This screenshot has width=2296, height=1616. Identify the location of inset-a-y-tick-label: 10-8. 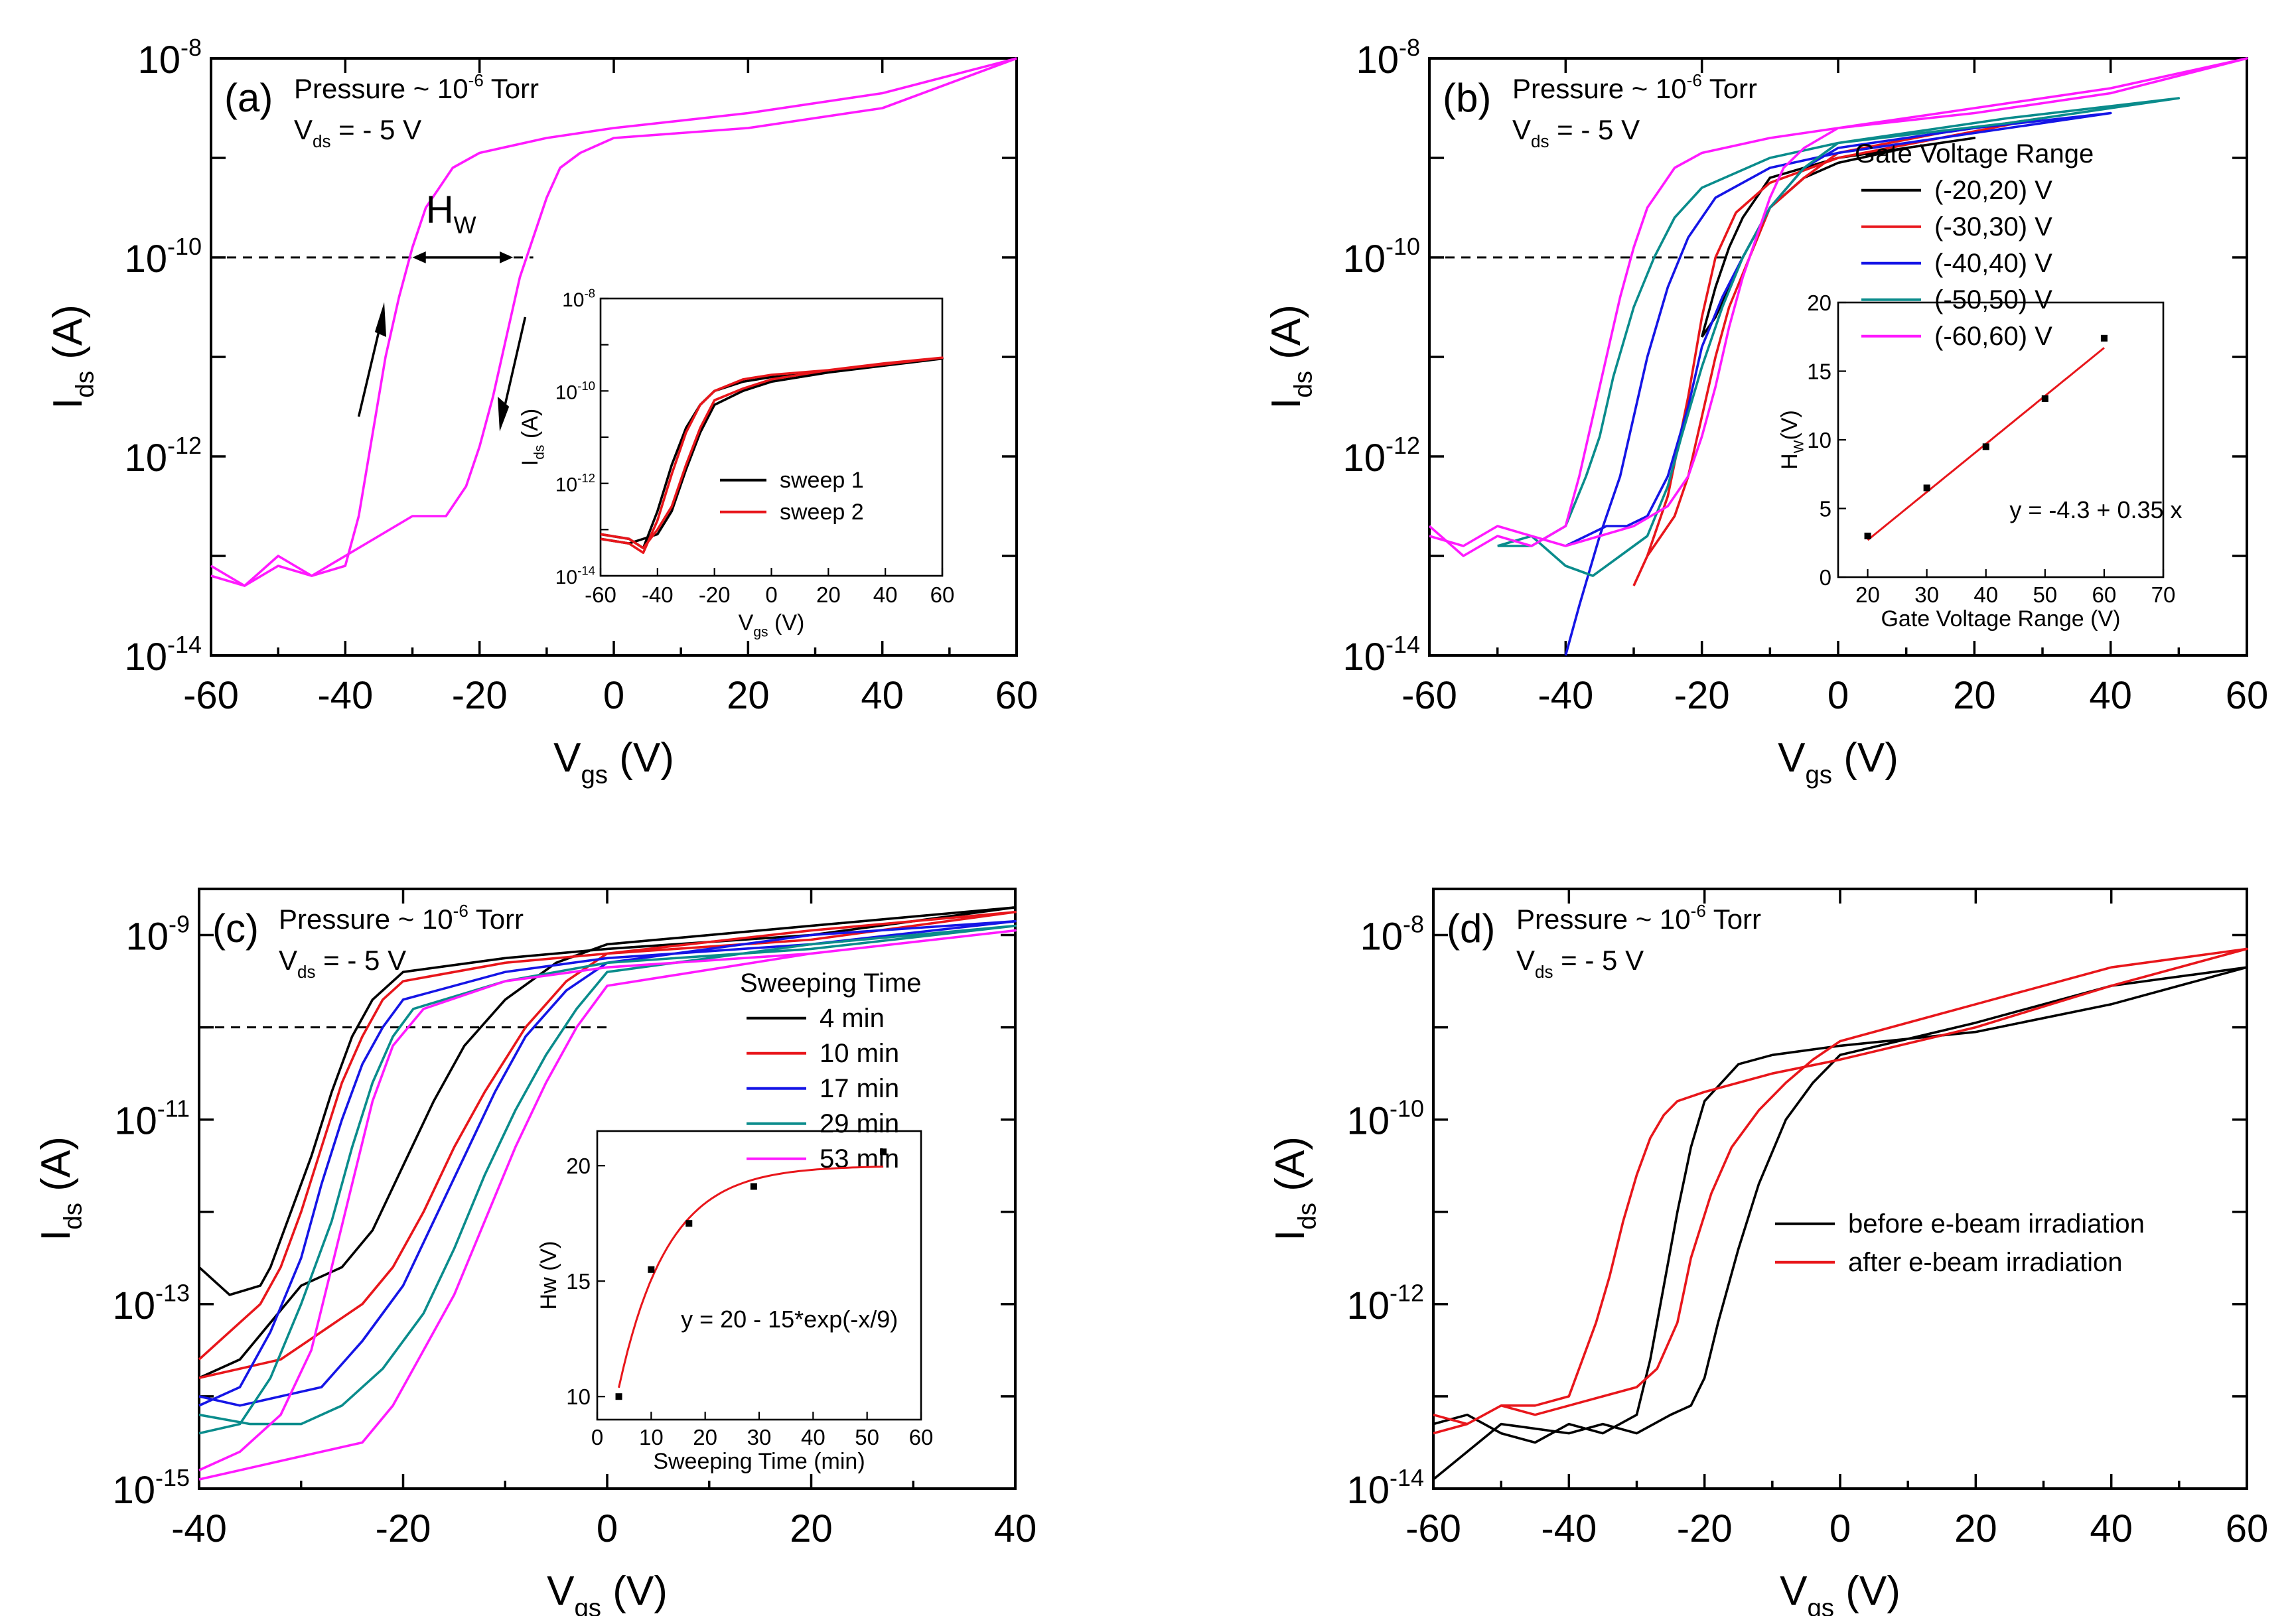
(578, 299).